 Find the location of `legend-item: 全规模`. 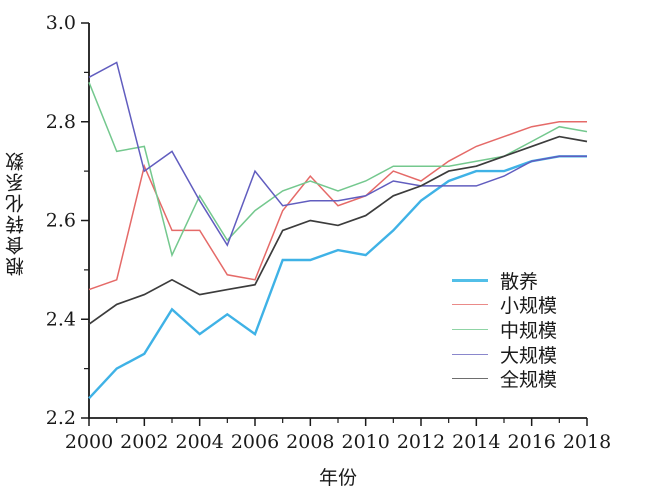

legend-item: 全规模 is located at coordinates (504, 378).